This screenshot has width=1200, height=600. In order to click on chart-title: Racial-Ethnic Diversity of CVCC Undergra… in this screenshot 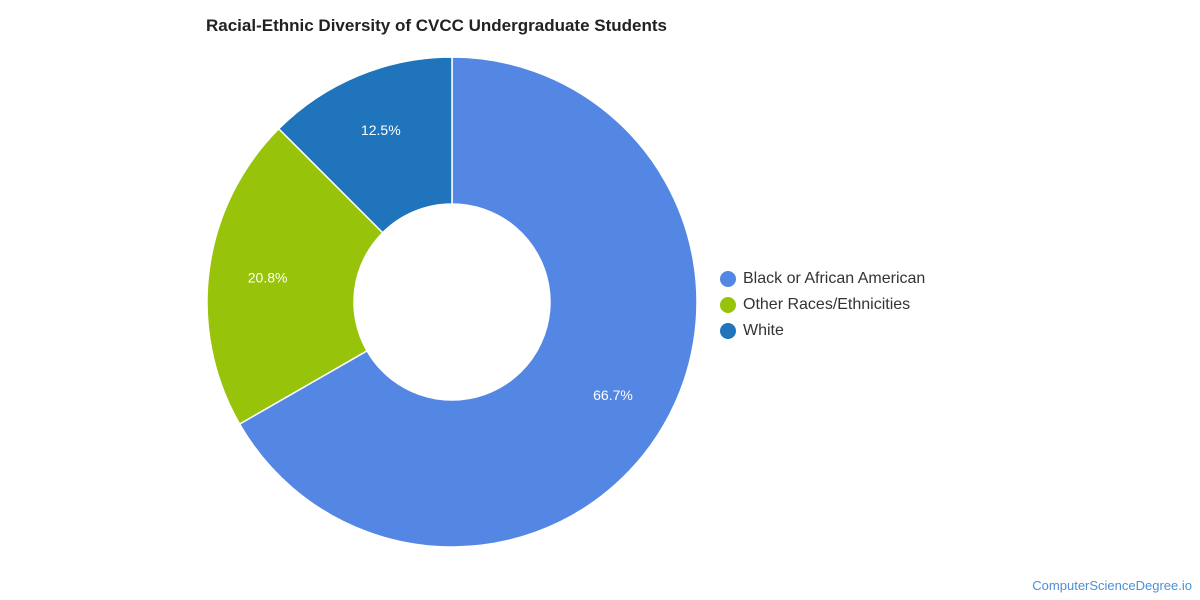, I will do `click(436, 25)`.